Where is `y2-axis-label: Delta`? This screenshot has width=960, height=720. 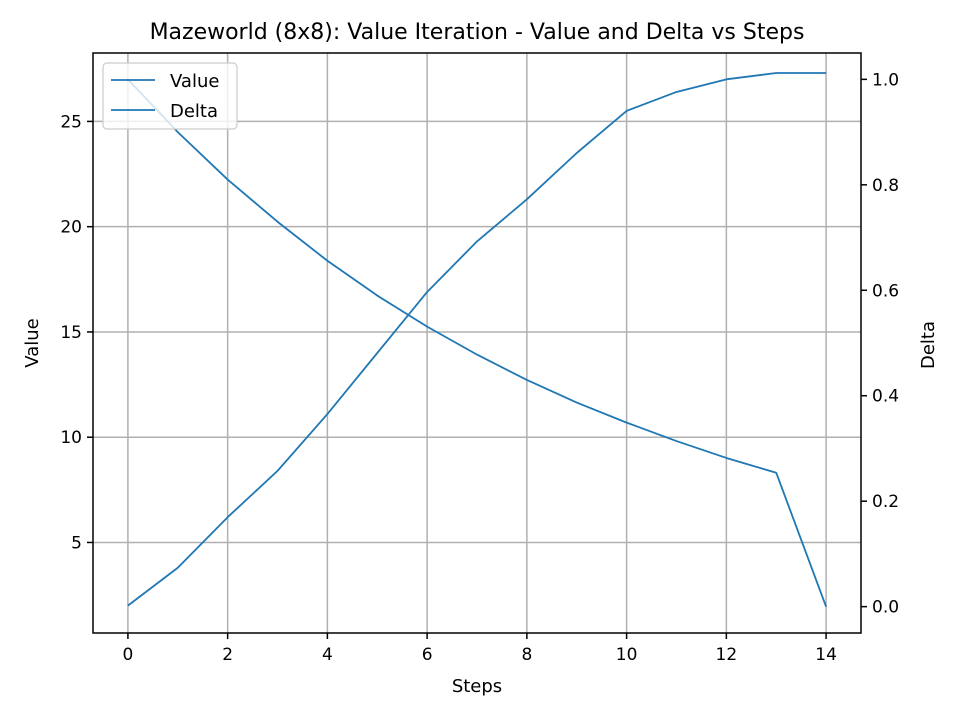 y2-axis-label: Delta is located at coordinates (928, 345).